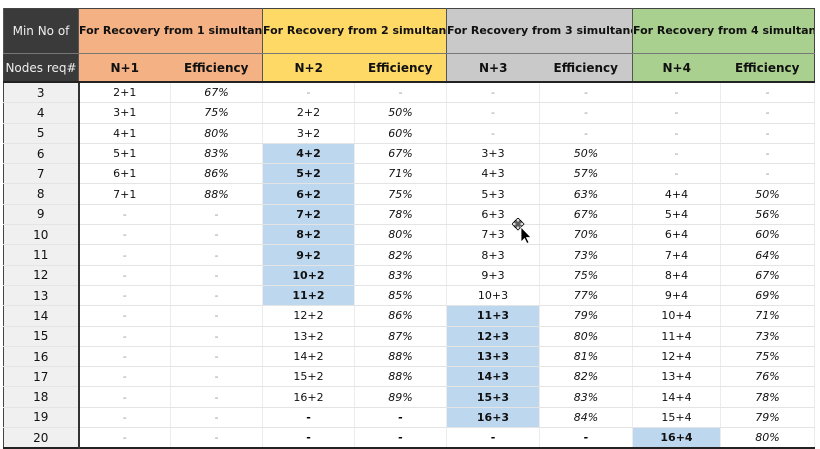 Image resolution: width=820 pixels, height=449 pixels. What do you see at coordinates (676, 194) in the screenshot?
I see `layout-cell-n4: 4+4` at bounding box center [676, 194].